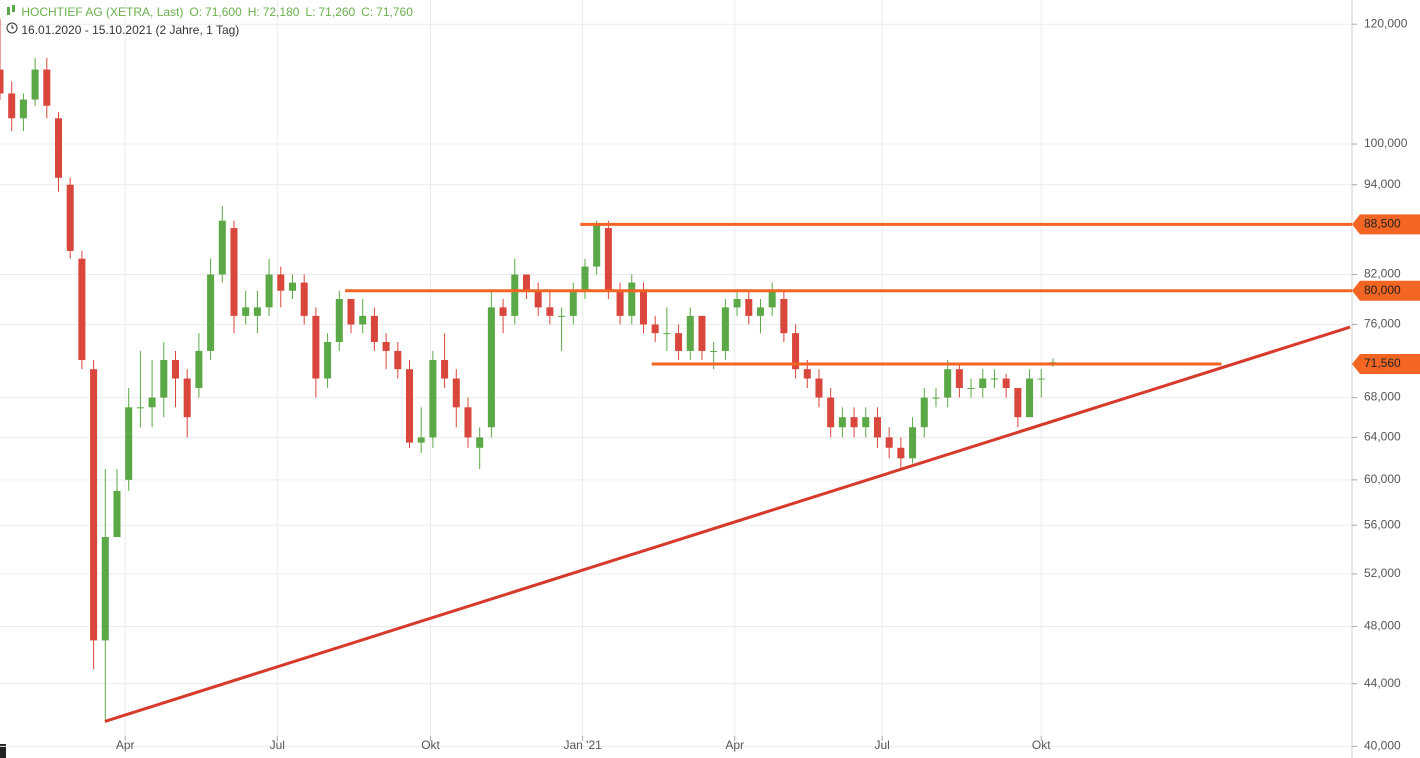  Describe the element at coordinates (3, 751) in the screenshot. I see `corner-marker` at that location.